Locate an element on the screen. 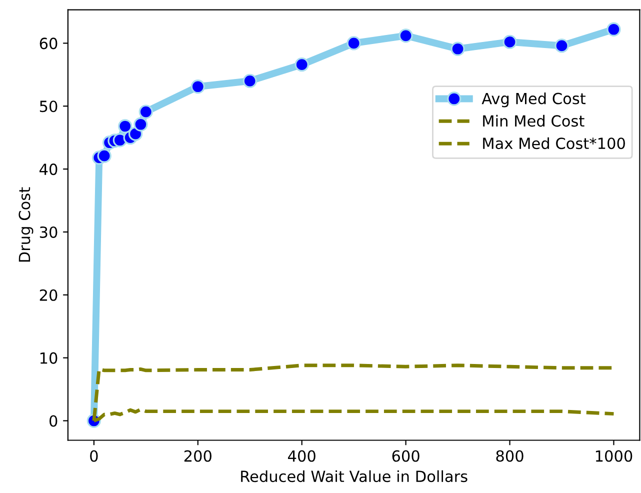 This screenshot has width=641, height=493. x-tick-label: 200 is located at coordinates (198, 456).